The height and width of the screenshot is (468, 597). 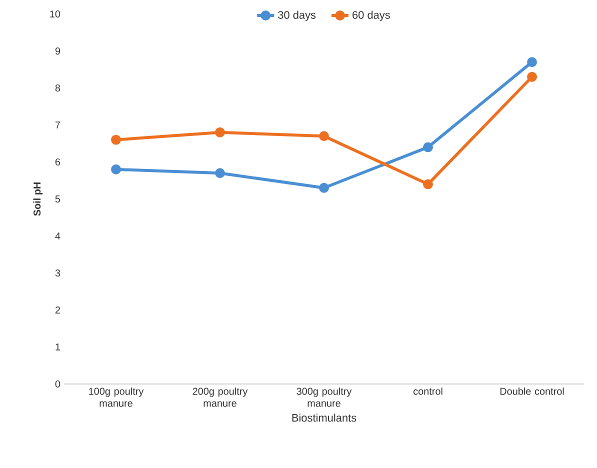 What do you see at coordinates (532, 391) in the screenshot?
I see `x-tick-label: Double control` at bounding box center [532, 391].